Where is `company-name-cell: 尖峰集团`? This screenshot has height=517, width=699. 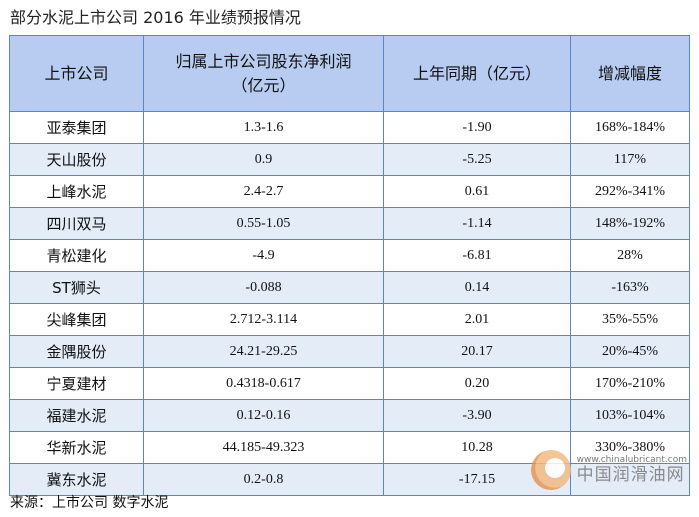 company-name-cell: 尖峰集团 is located at coordinates (76, 319).